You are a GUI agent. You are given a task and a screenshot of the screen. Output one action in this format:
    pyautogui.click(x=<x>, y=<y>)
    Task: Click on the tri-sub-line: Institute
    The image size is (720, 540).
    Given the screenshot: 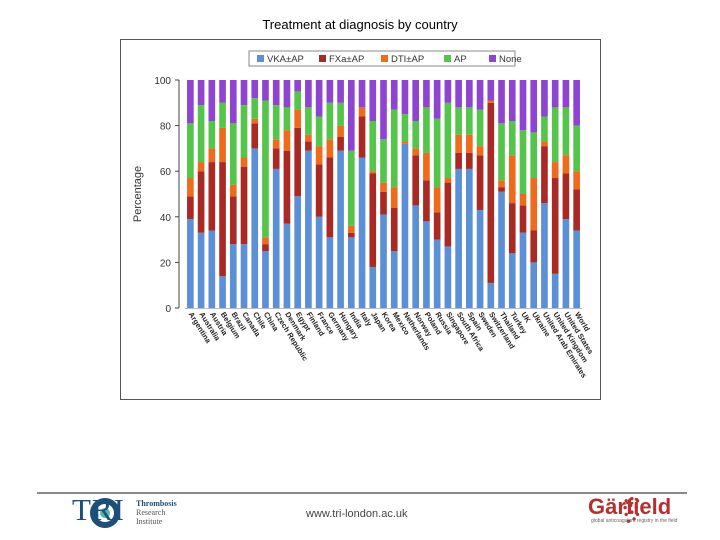 What is the action you would take?
    pyautogui.click(x=149, y=521)
    